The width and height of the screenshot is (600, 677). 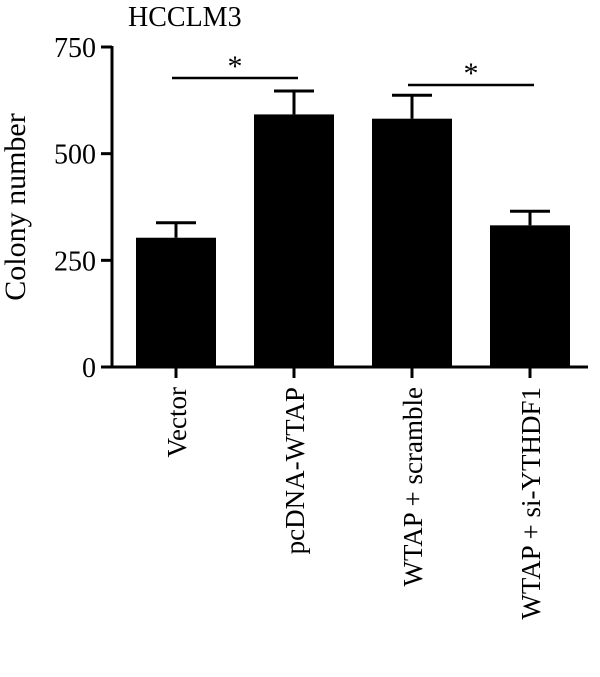 I want to click on y-axis-label: Colony number, so click(x=16, y=207).